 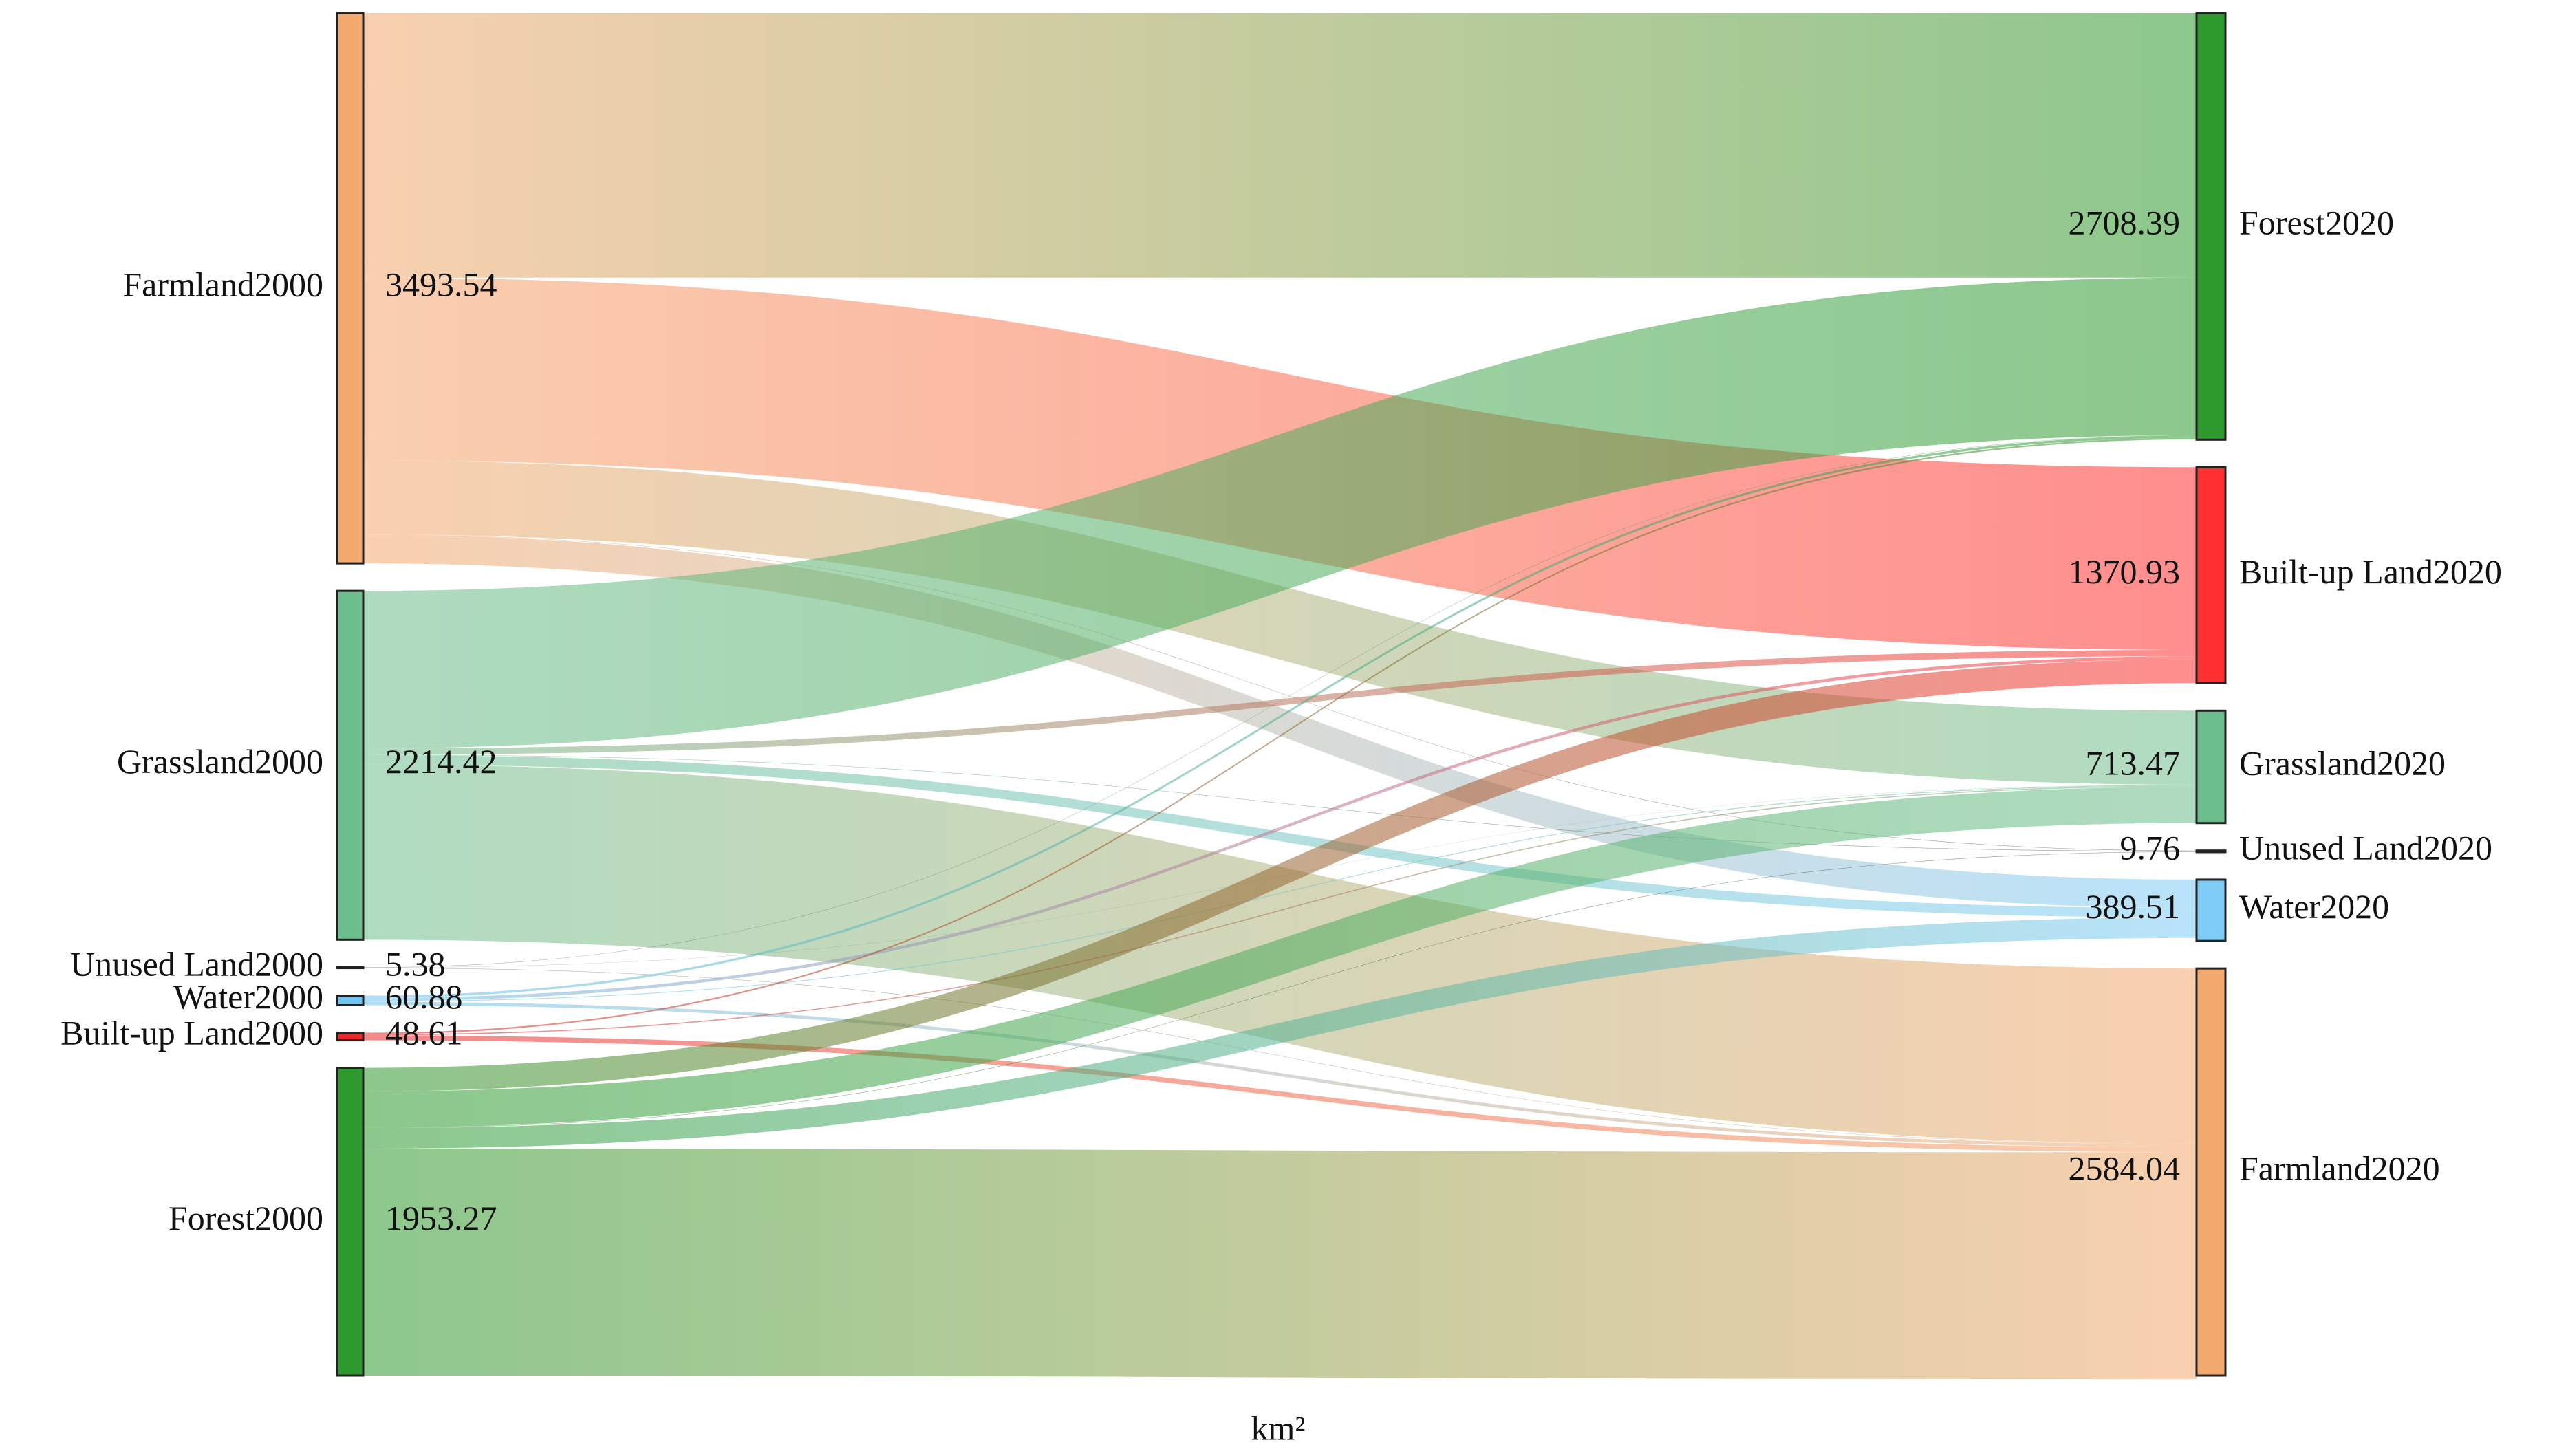 I want to click on node-label: Unused Land2020, so click(x=2365, y=847).